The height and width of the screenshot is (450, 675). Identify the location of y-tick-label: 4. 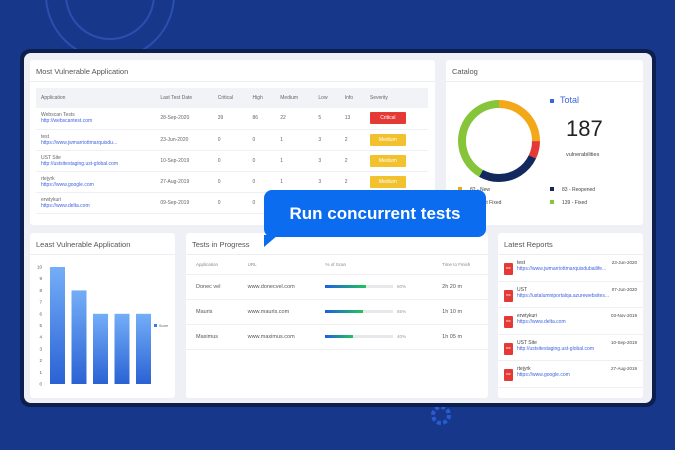
(40, 337).